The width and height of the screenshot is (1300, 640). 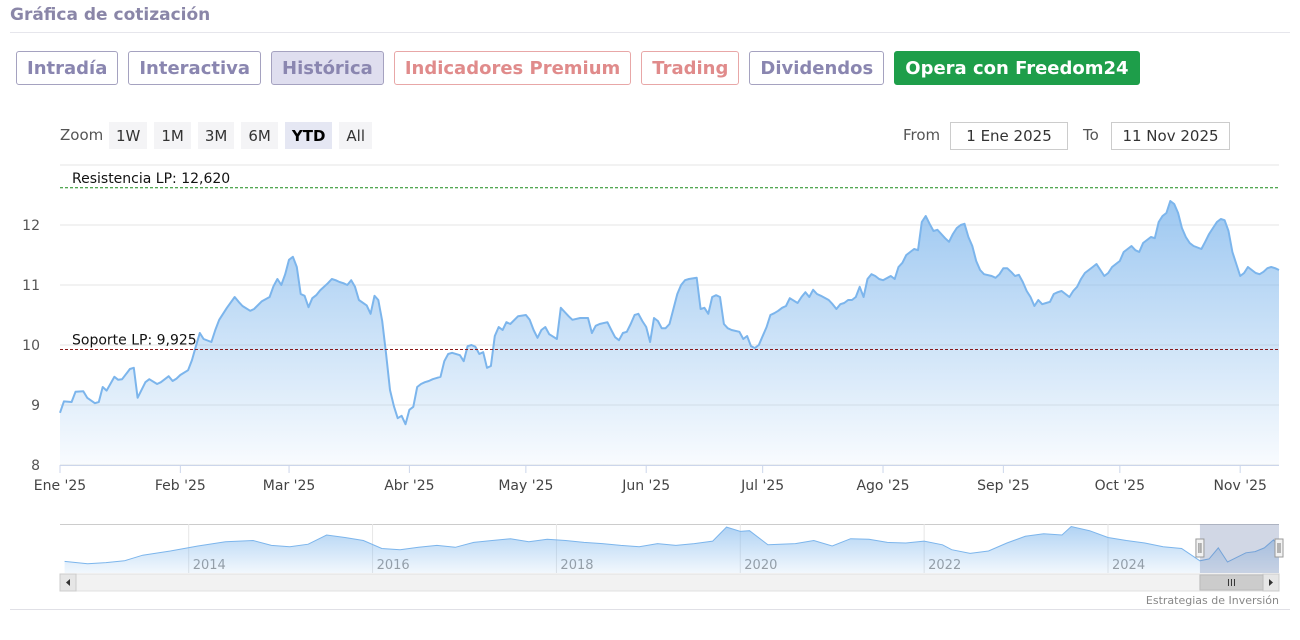 I want to click on x-tick-label: Nov '25, so click(x=1239, y=486).